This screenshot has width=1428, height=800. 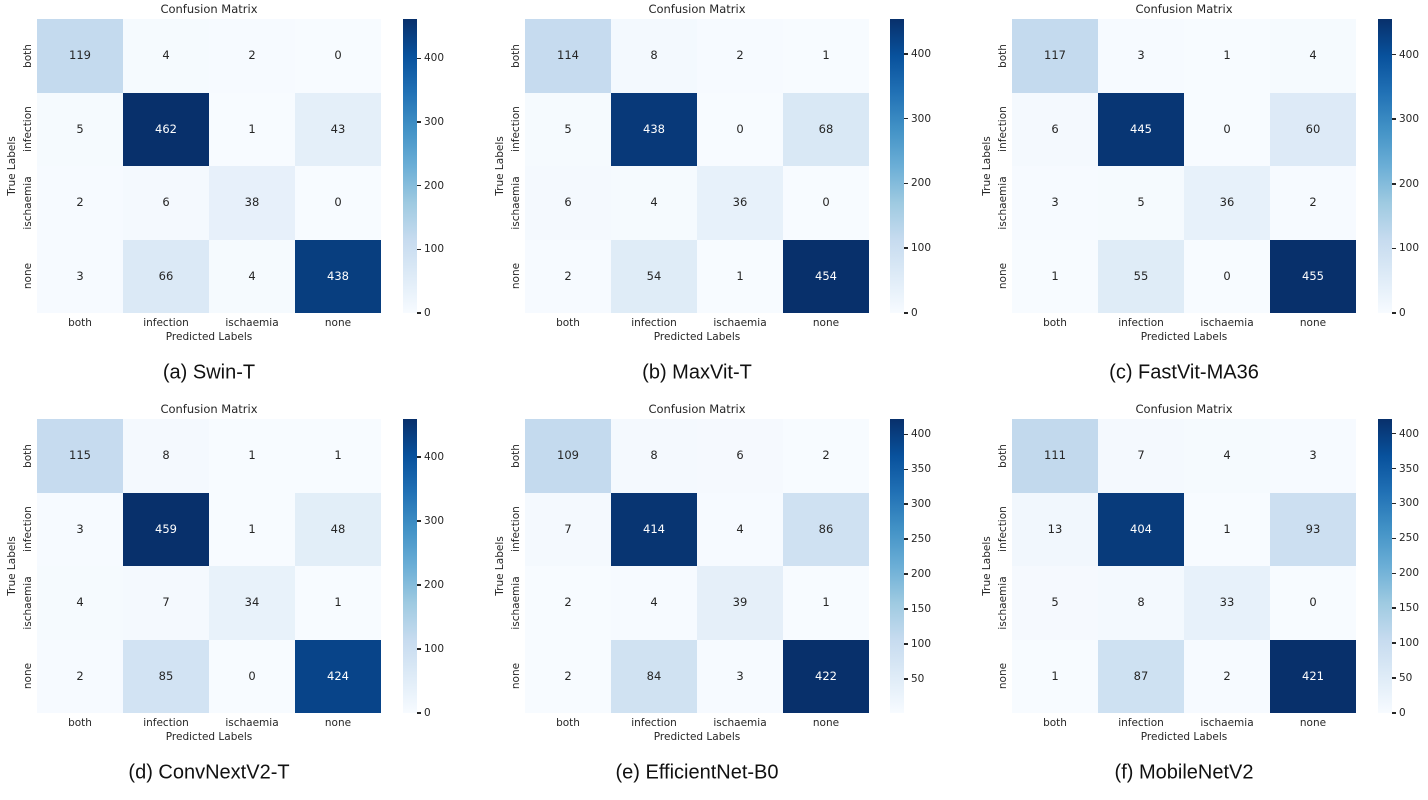 What do you see at coordinates (1184, 9) in the screenshot?
I see `chart-title: Confusion Matrix` at bounding box center [1184, 9].